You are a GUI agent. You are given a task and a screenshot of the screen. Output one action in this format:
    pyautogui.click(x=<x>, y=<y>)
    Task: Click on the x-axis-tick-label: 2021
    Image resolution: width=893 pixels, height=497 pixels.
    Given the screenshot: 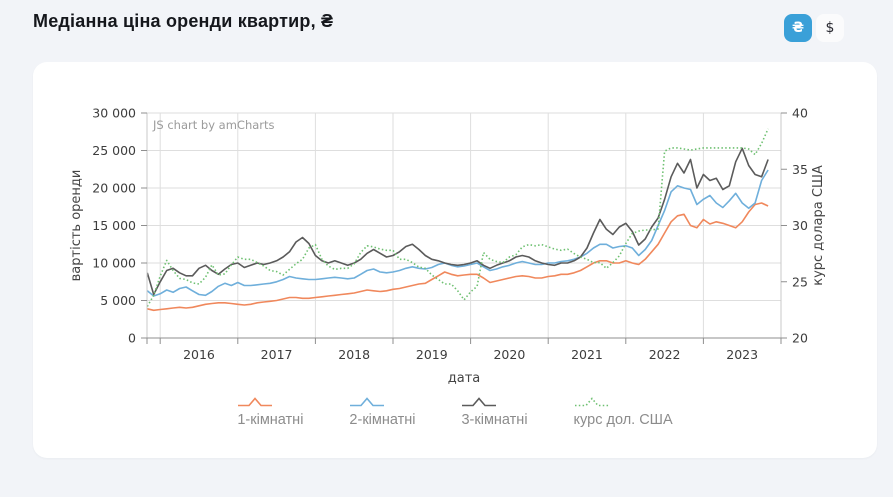 What is the action you would take?
    pyautogui.click(x=587, y=354)
    